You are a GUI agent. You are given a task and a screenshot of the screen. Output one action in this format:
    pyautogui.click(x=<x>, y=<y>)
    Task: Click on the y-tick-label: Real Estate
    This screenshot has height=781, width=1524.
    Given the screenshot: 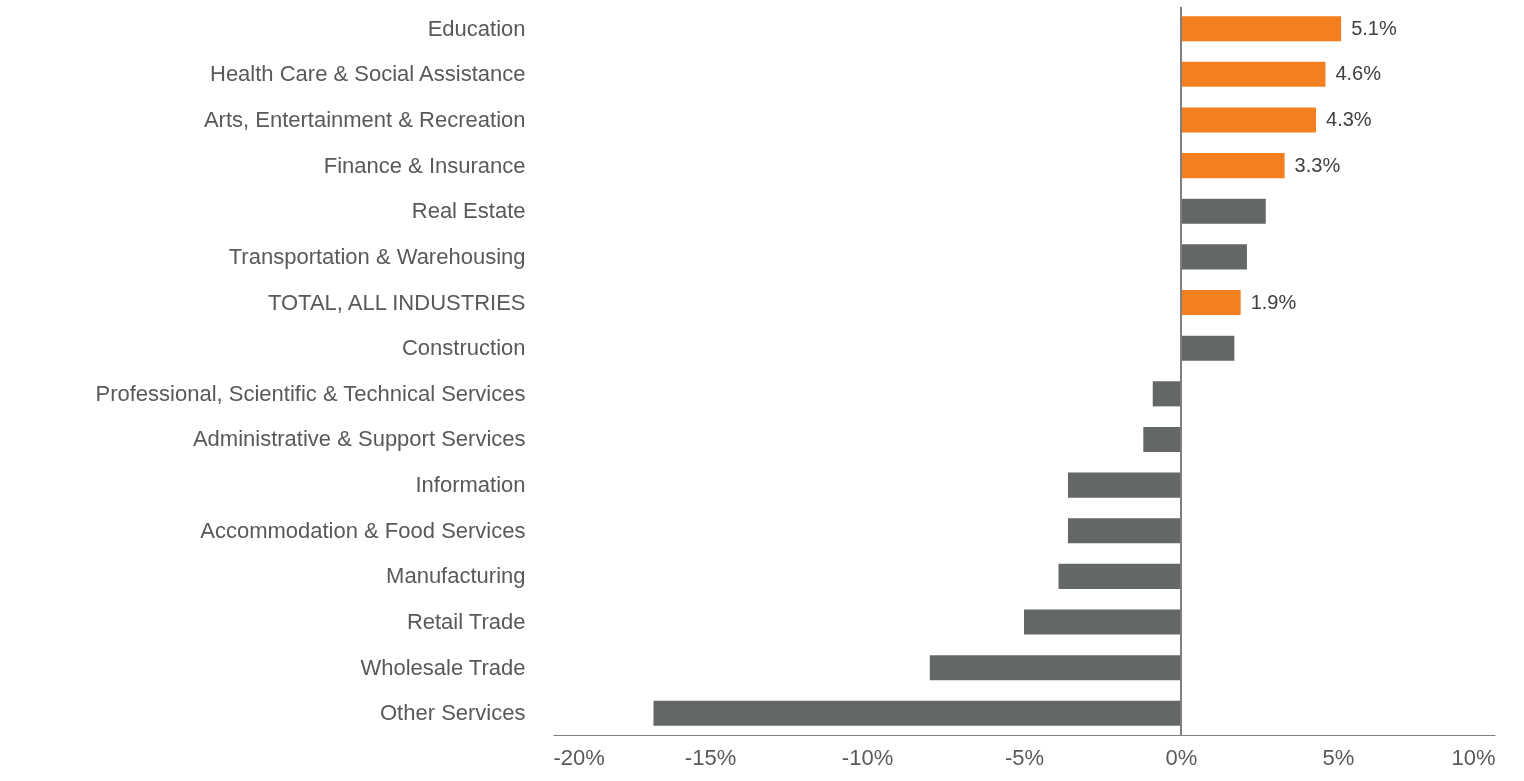 What is the action you would take?
    pyautogui.click(x=468, y=211)
    